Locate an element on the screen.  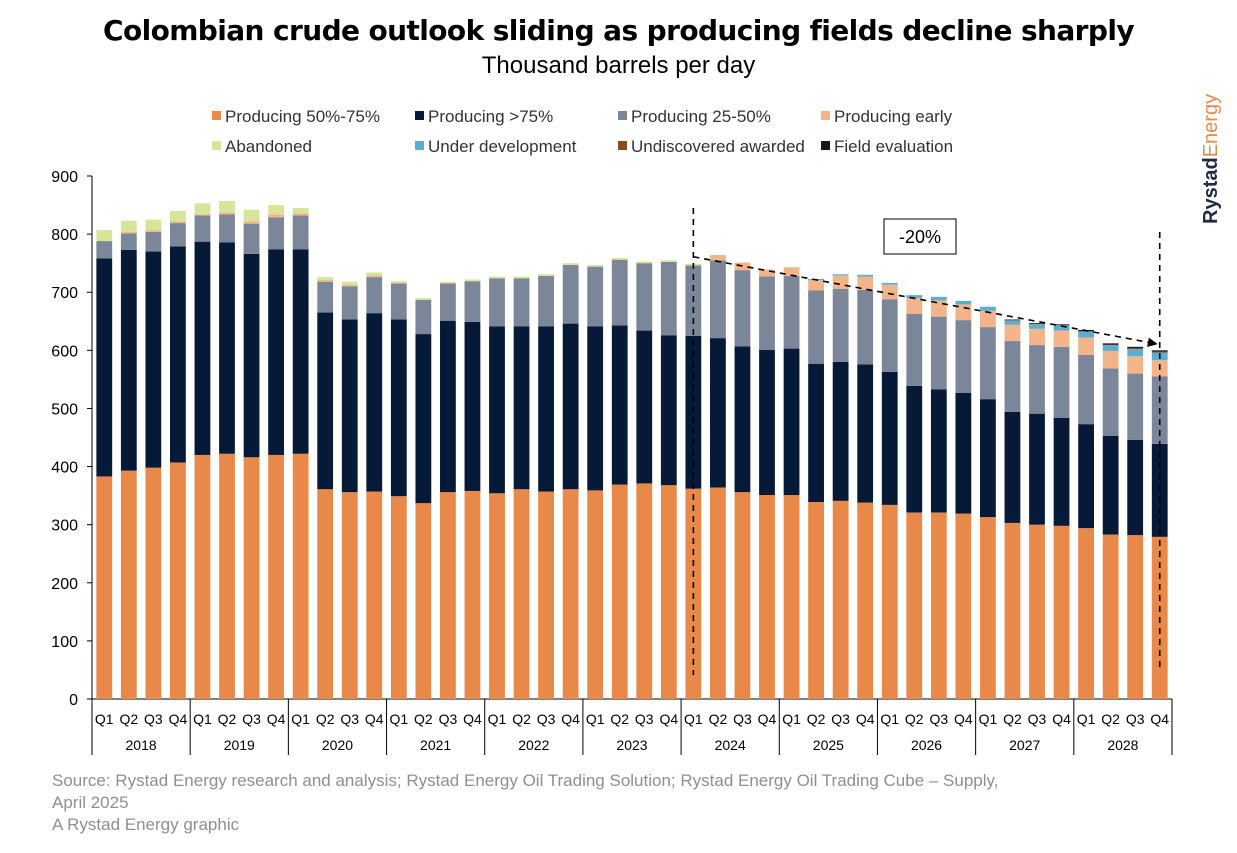
year-label: 2020 is located at coordinates (337, 745).